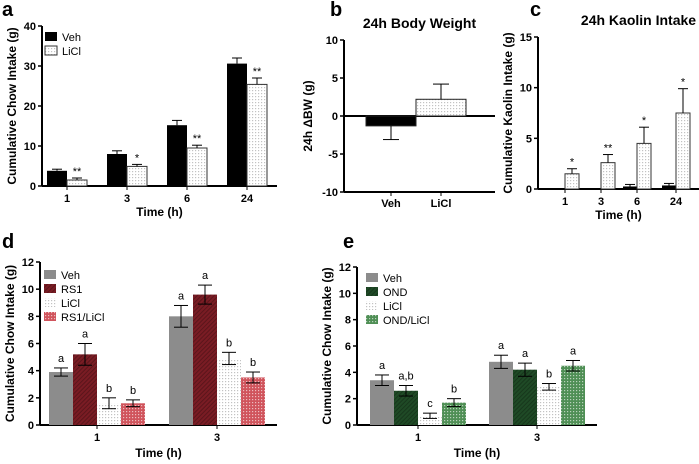  I want to click on y-tick-label: 12, so click(28, 263).